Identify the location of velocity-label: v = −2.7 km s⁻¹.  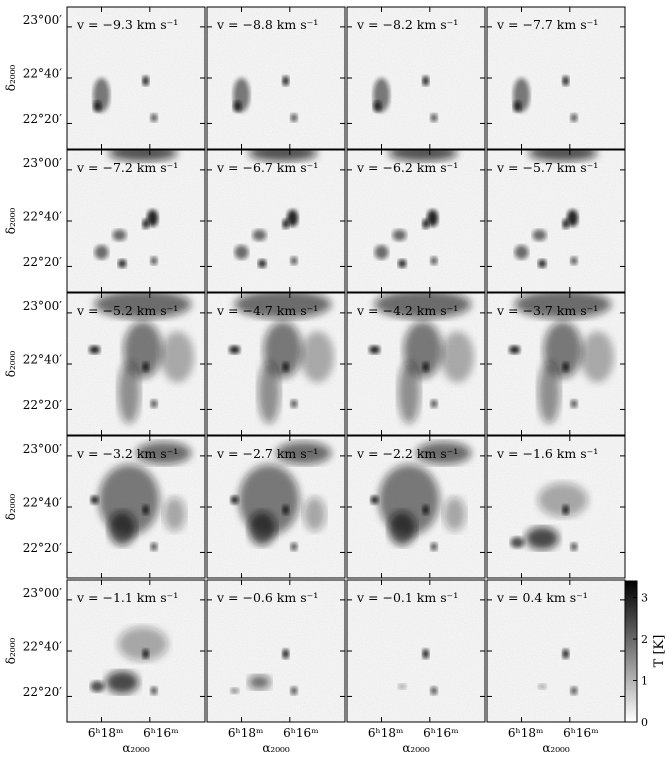
(267, 453).